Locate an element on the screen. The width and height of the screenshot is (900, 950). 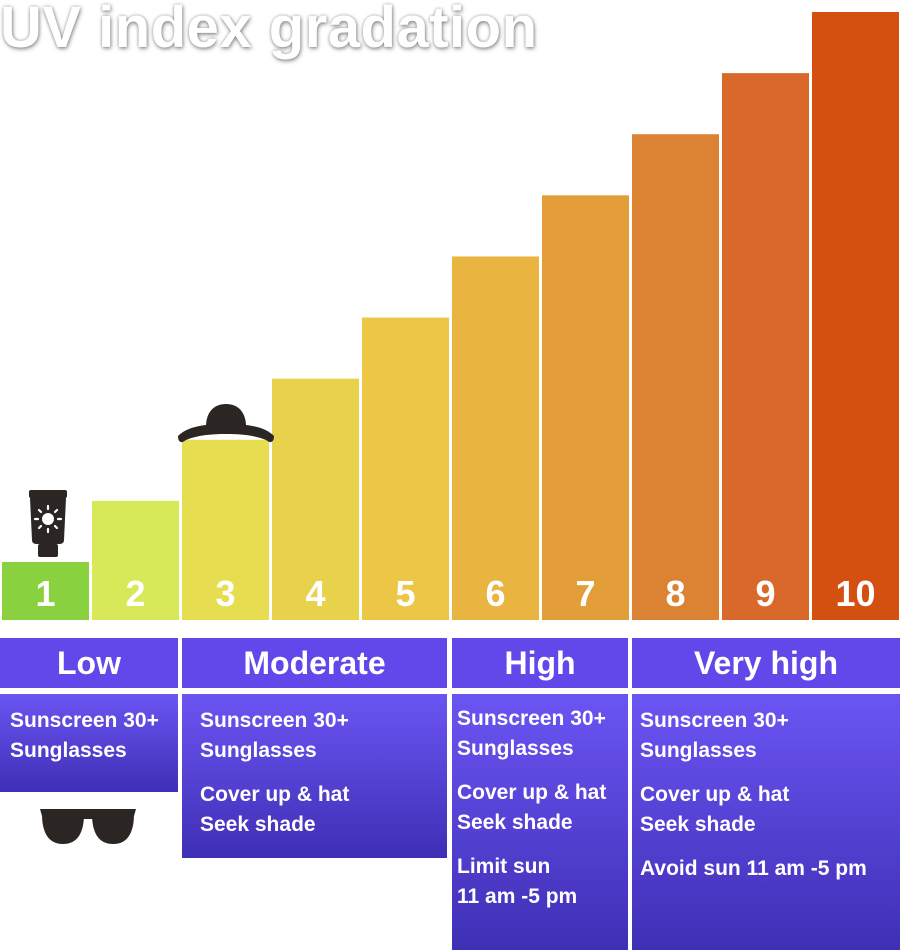
sunscreen-icon is located at coordinates (48, 523).